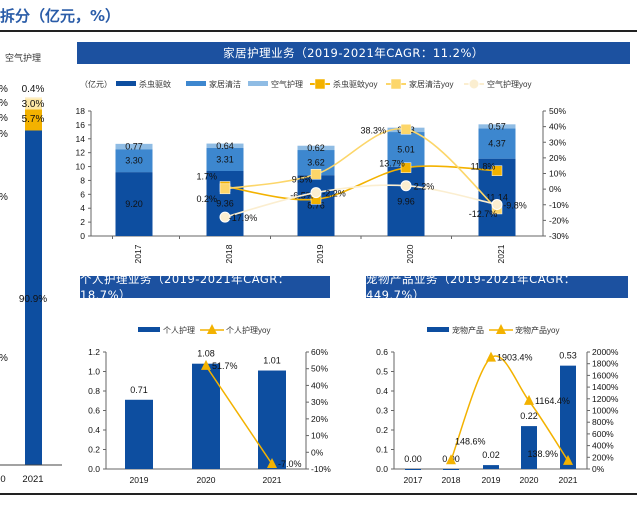 This screenshot has height=524, width=637. I want to click on bar-data-label: 0.02, so click(491, 455).